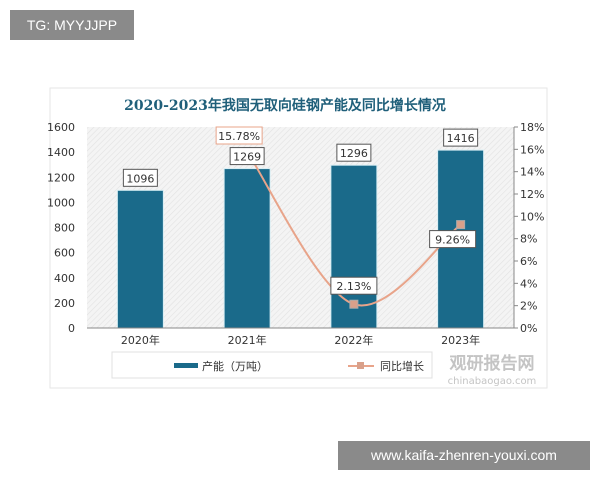 This screenshot has height=480, width=600. I want to click on bar-data-label: 1096, so click(140, 178).